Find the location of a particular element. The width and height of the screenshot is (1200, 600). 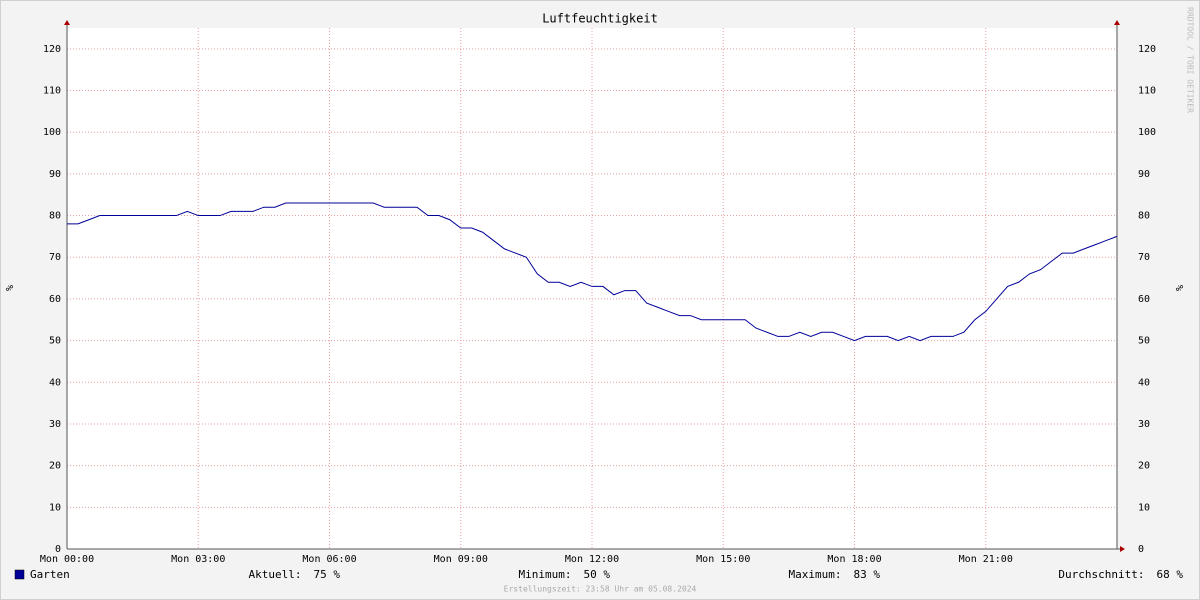

stat-value: 68 % is located at coordinates (1170, 574).